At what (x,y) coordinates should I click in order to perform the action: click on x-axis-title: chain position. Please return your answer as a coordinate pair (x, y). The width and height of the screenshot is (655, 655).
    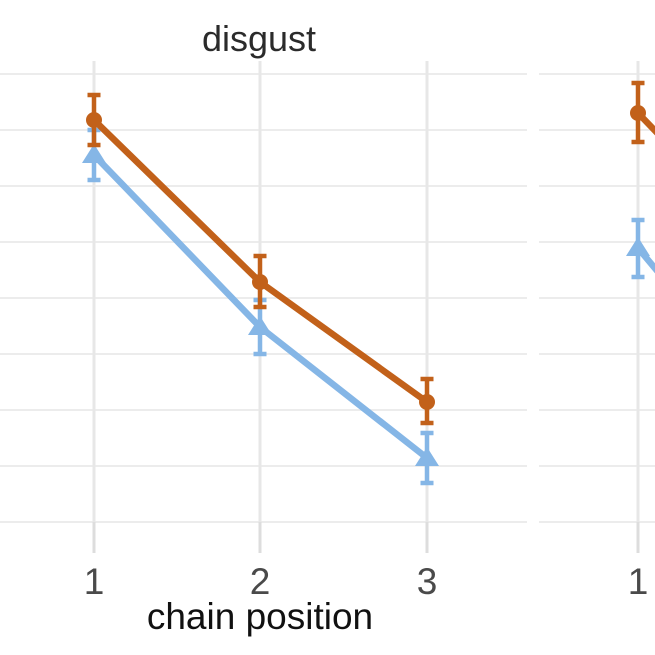
    Looking at the image, I should click on (260, 616).